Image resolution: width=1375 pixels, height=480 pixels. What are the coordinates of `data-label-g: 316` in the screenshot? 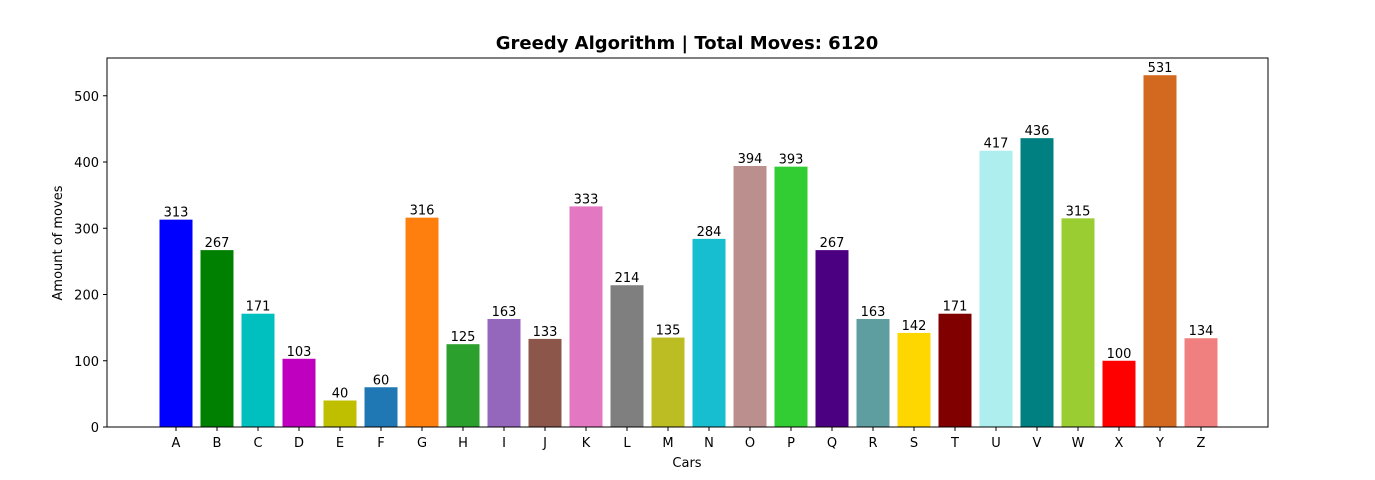 It's located at (422, 211).